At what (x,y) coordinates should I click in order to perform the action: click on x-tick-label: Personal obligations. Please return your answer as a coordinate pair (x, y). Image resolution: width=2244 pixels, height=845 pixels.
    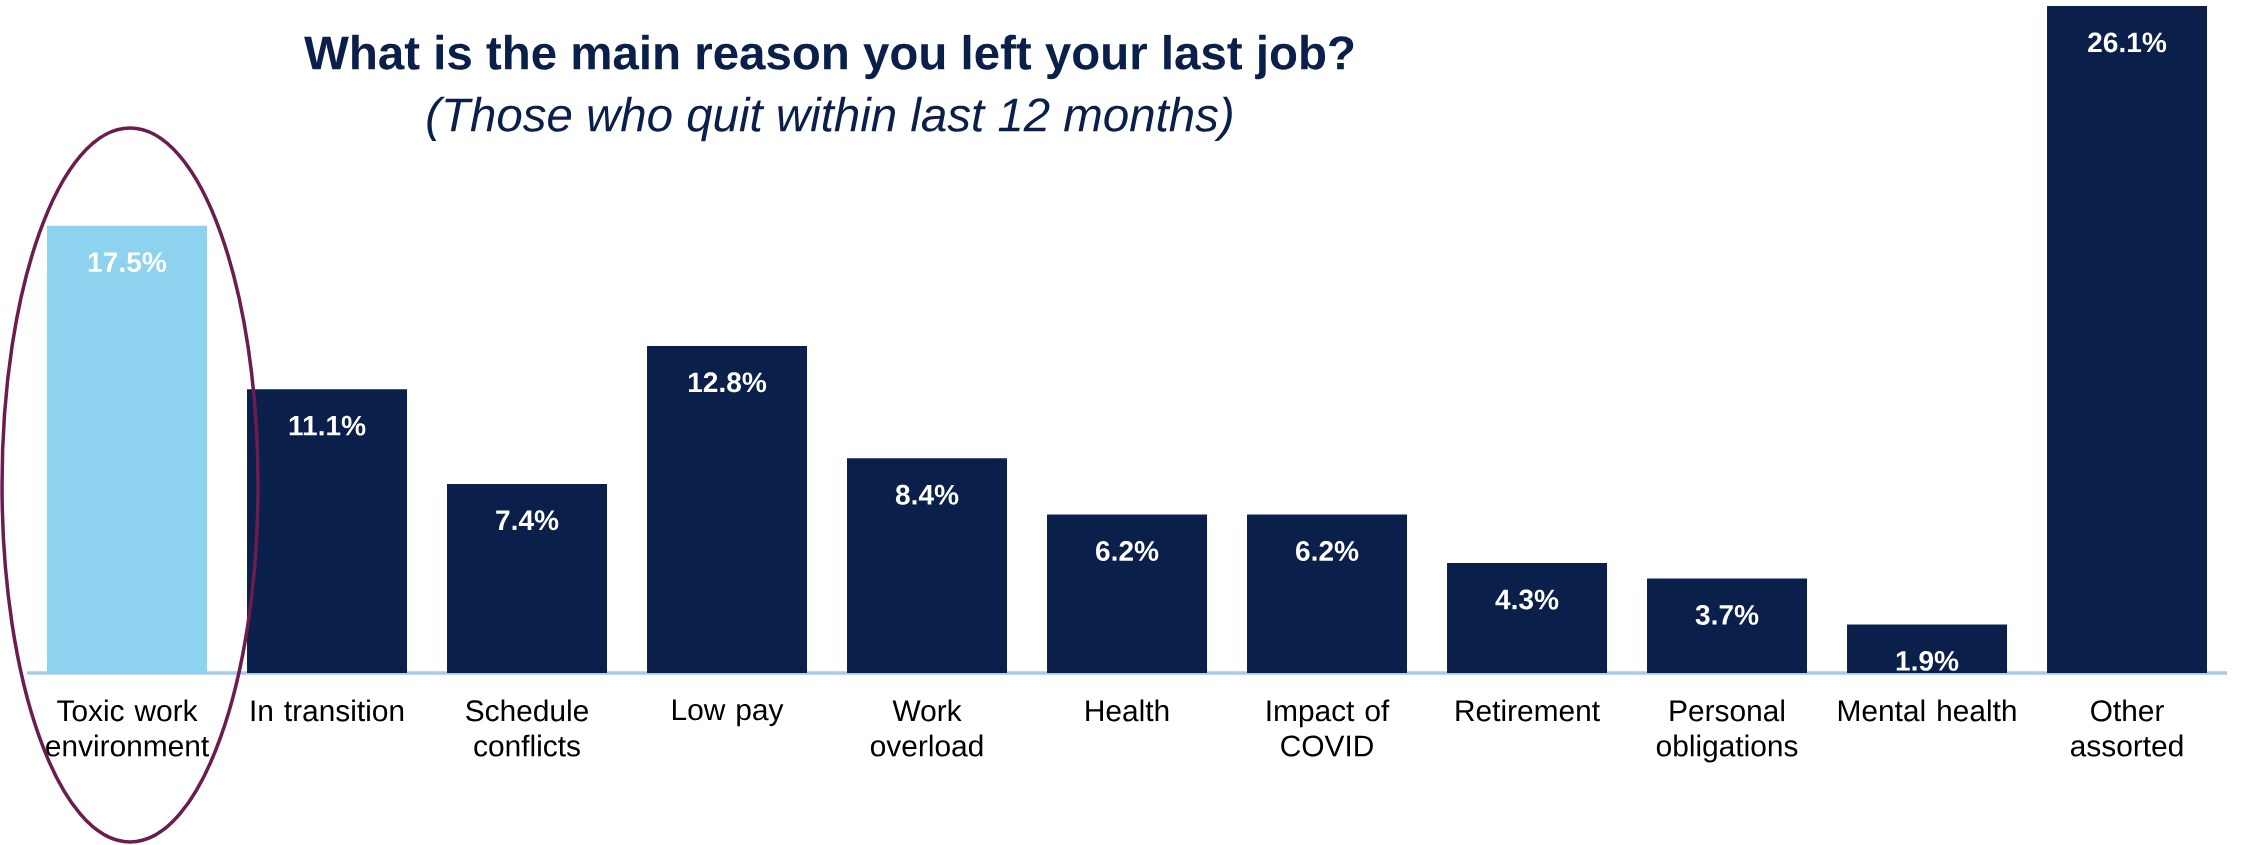
    Looking at the image, I should click on (1727, 731).